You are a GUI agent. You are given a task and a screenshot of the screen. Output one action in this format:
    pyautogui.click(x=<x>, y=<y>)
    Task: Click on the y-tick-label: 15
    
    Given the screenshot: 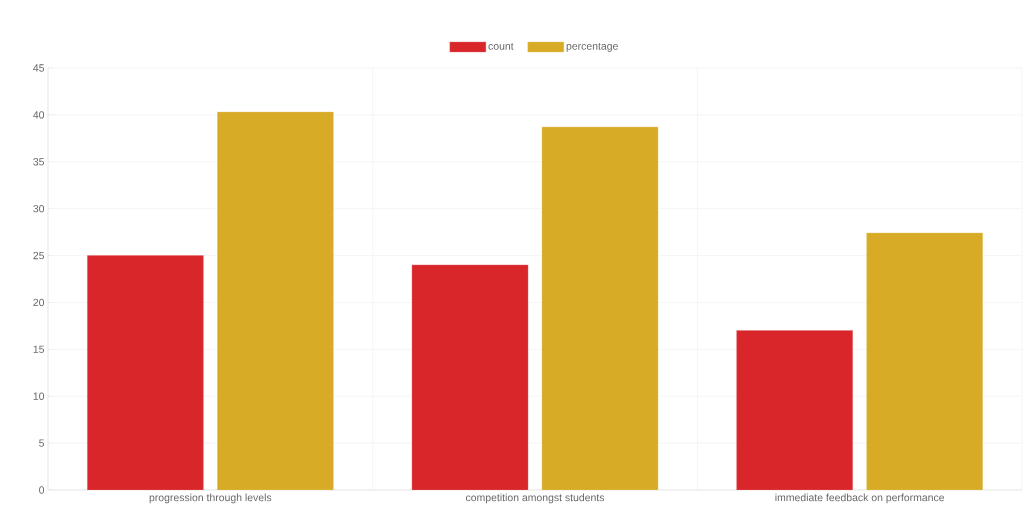 What is the action you would take?
    pyautogui.click(x=39, y=349)
    